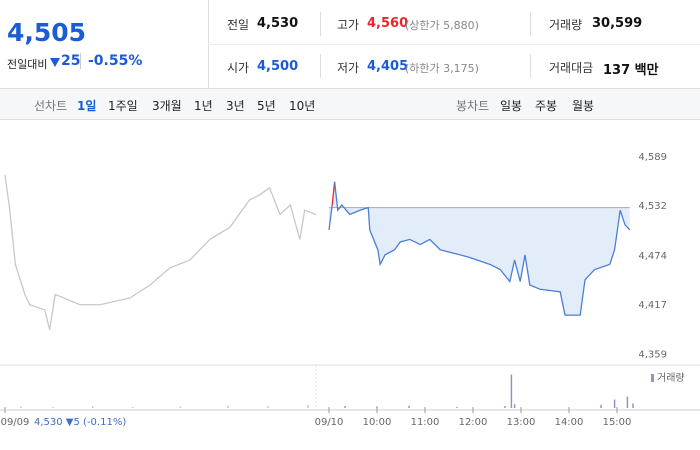 This screenshot has width=700, height=450. What do you see at coordinates (71, 61) in the screenshot?
I see `change: 25` at bounding box center [71, 61].